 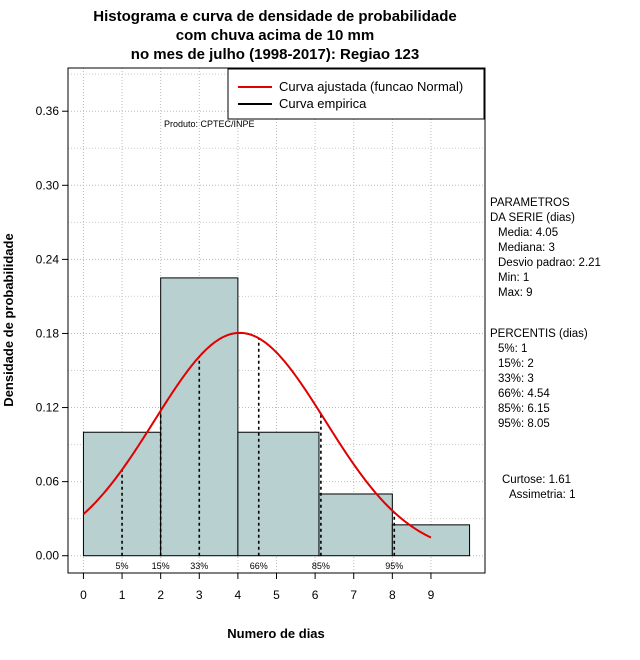 What do you see at coordinates (122, 595) in the screenshot?
I see `x-tick-label: 1` at bounding box center [122, 595].